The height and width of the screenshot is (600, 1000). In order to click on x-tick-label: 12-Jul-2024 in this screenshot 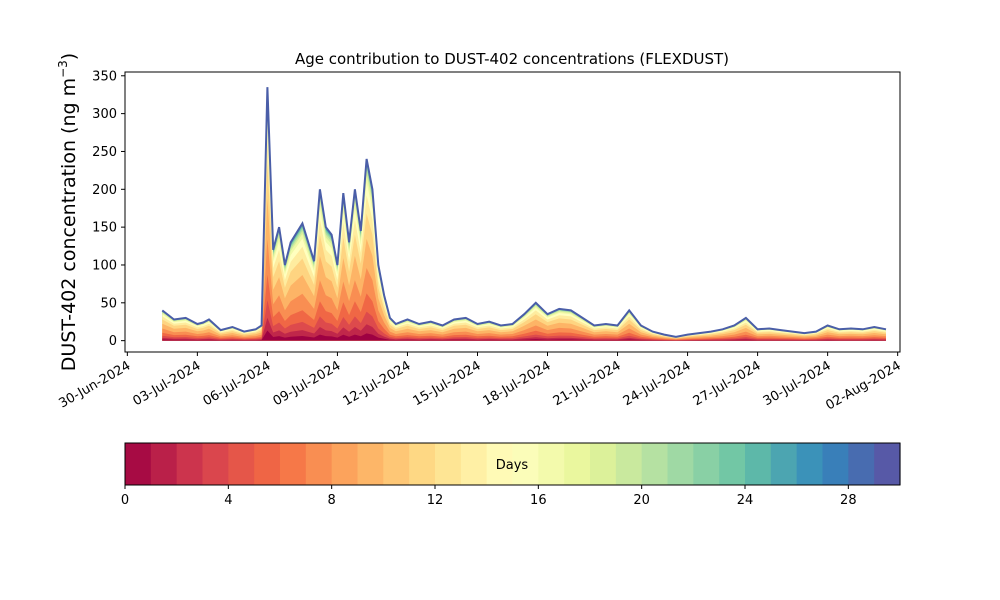, I will do `click(377, 383)`.